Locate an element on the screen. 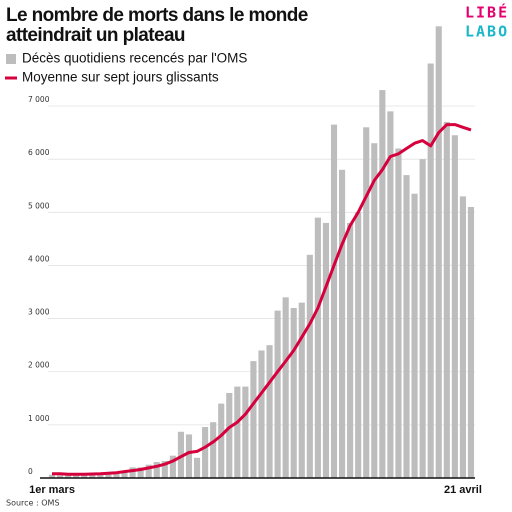 The image size is (512, 512). y-tick-label: 4 000 is located at coordinates (39, 258).